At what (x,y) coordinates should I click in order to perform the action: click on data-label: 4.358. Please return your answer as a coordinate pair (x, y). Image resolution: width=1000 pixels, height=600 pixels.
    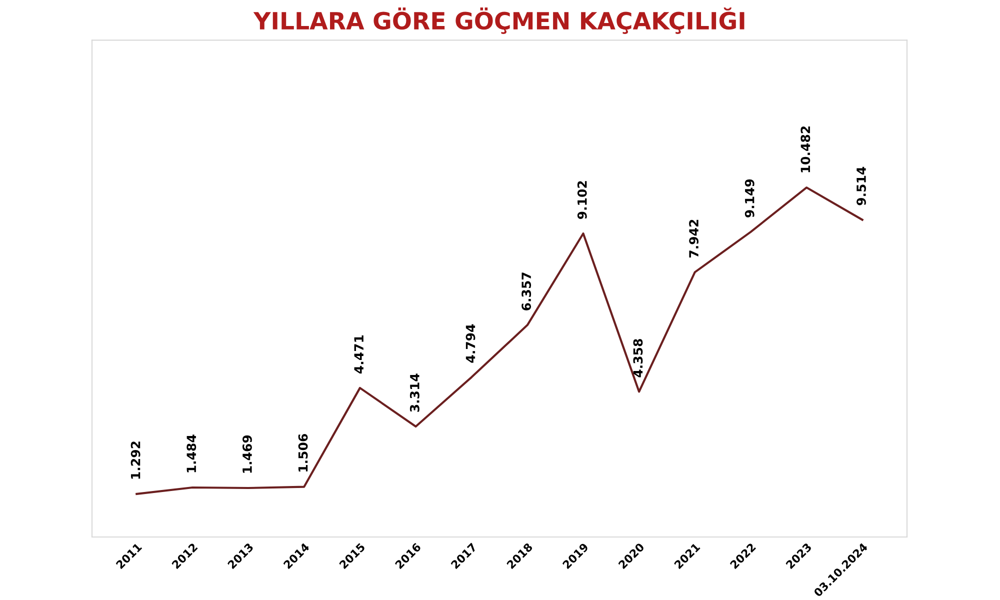
    Looking at the image, I should click on (638, 358).